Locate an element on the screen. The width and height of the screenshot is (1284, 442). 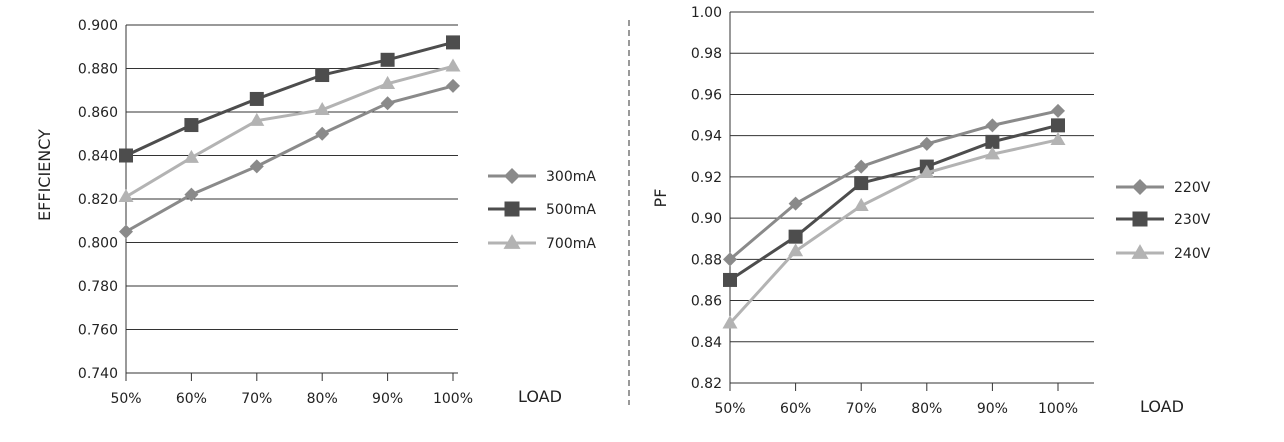
series-line-230V is located at coordinates (894, 202).